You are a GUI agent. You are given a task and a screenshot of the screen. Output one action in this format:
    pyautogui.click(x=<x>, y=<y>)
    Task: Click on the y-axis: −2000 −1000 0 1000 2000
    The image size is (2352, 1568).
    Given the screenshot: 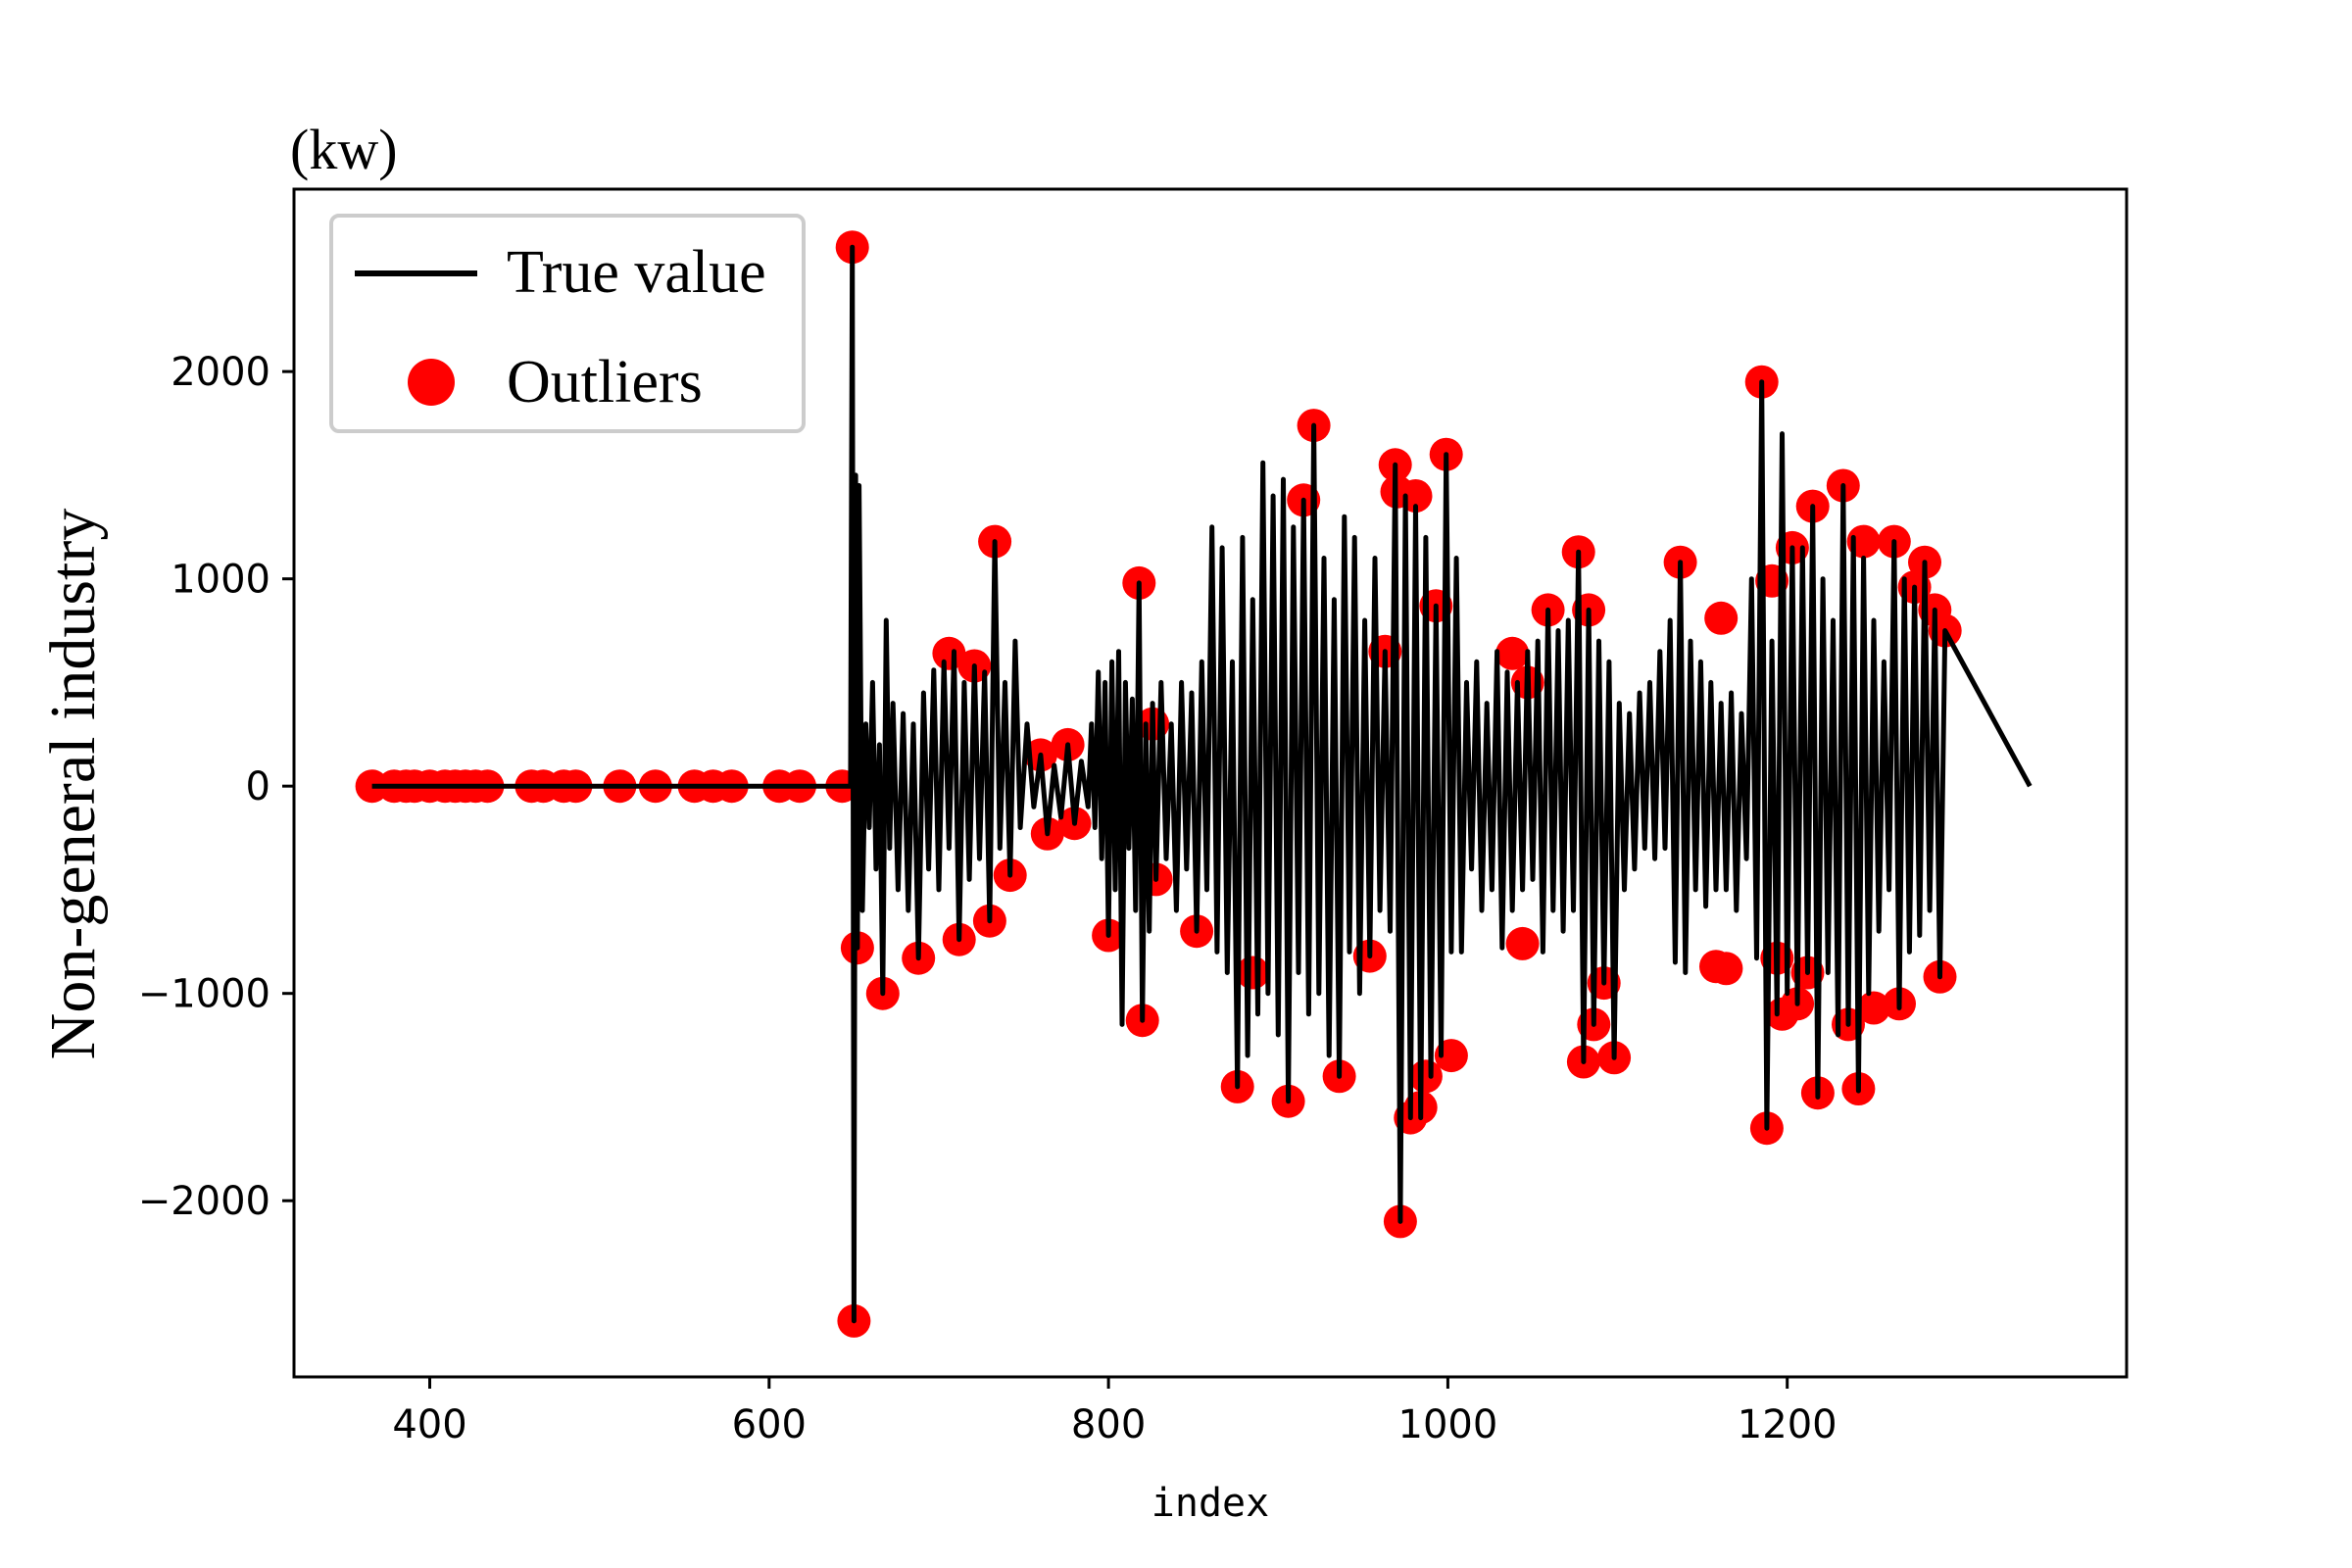 What is the action you would take?
    pyautogui.click(x=216, y=787)
    